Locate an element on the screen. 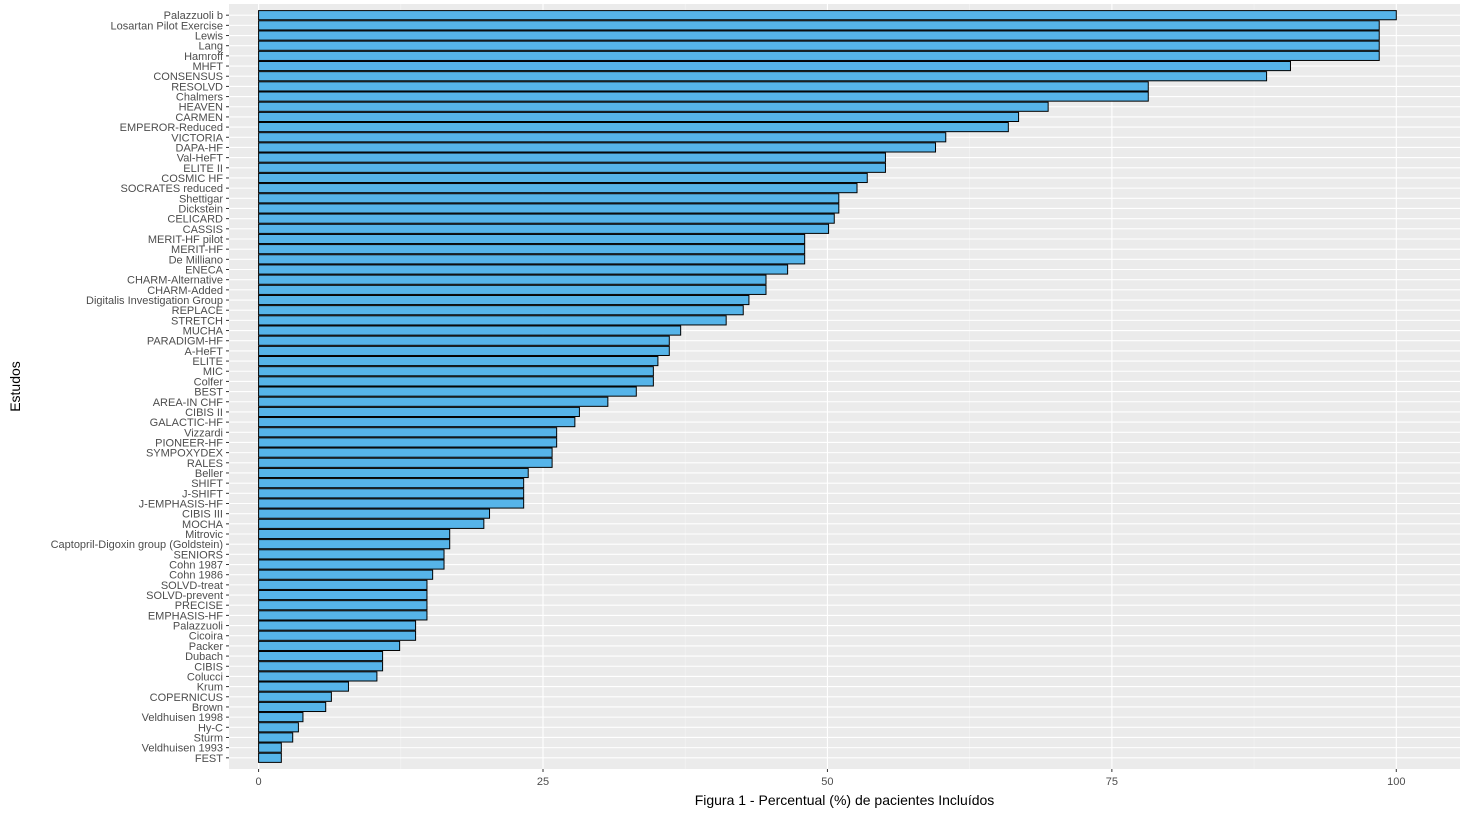 The image size is (1468, 814). category-label: Captopril-Digoxin group (Goldstein) is located at coordinates (137, 545).